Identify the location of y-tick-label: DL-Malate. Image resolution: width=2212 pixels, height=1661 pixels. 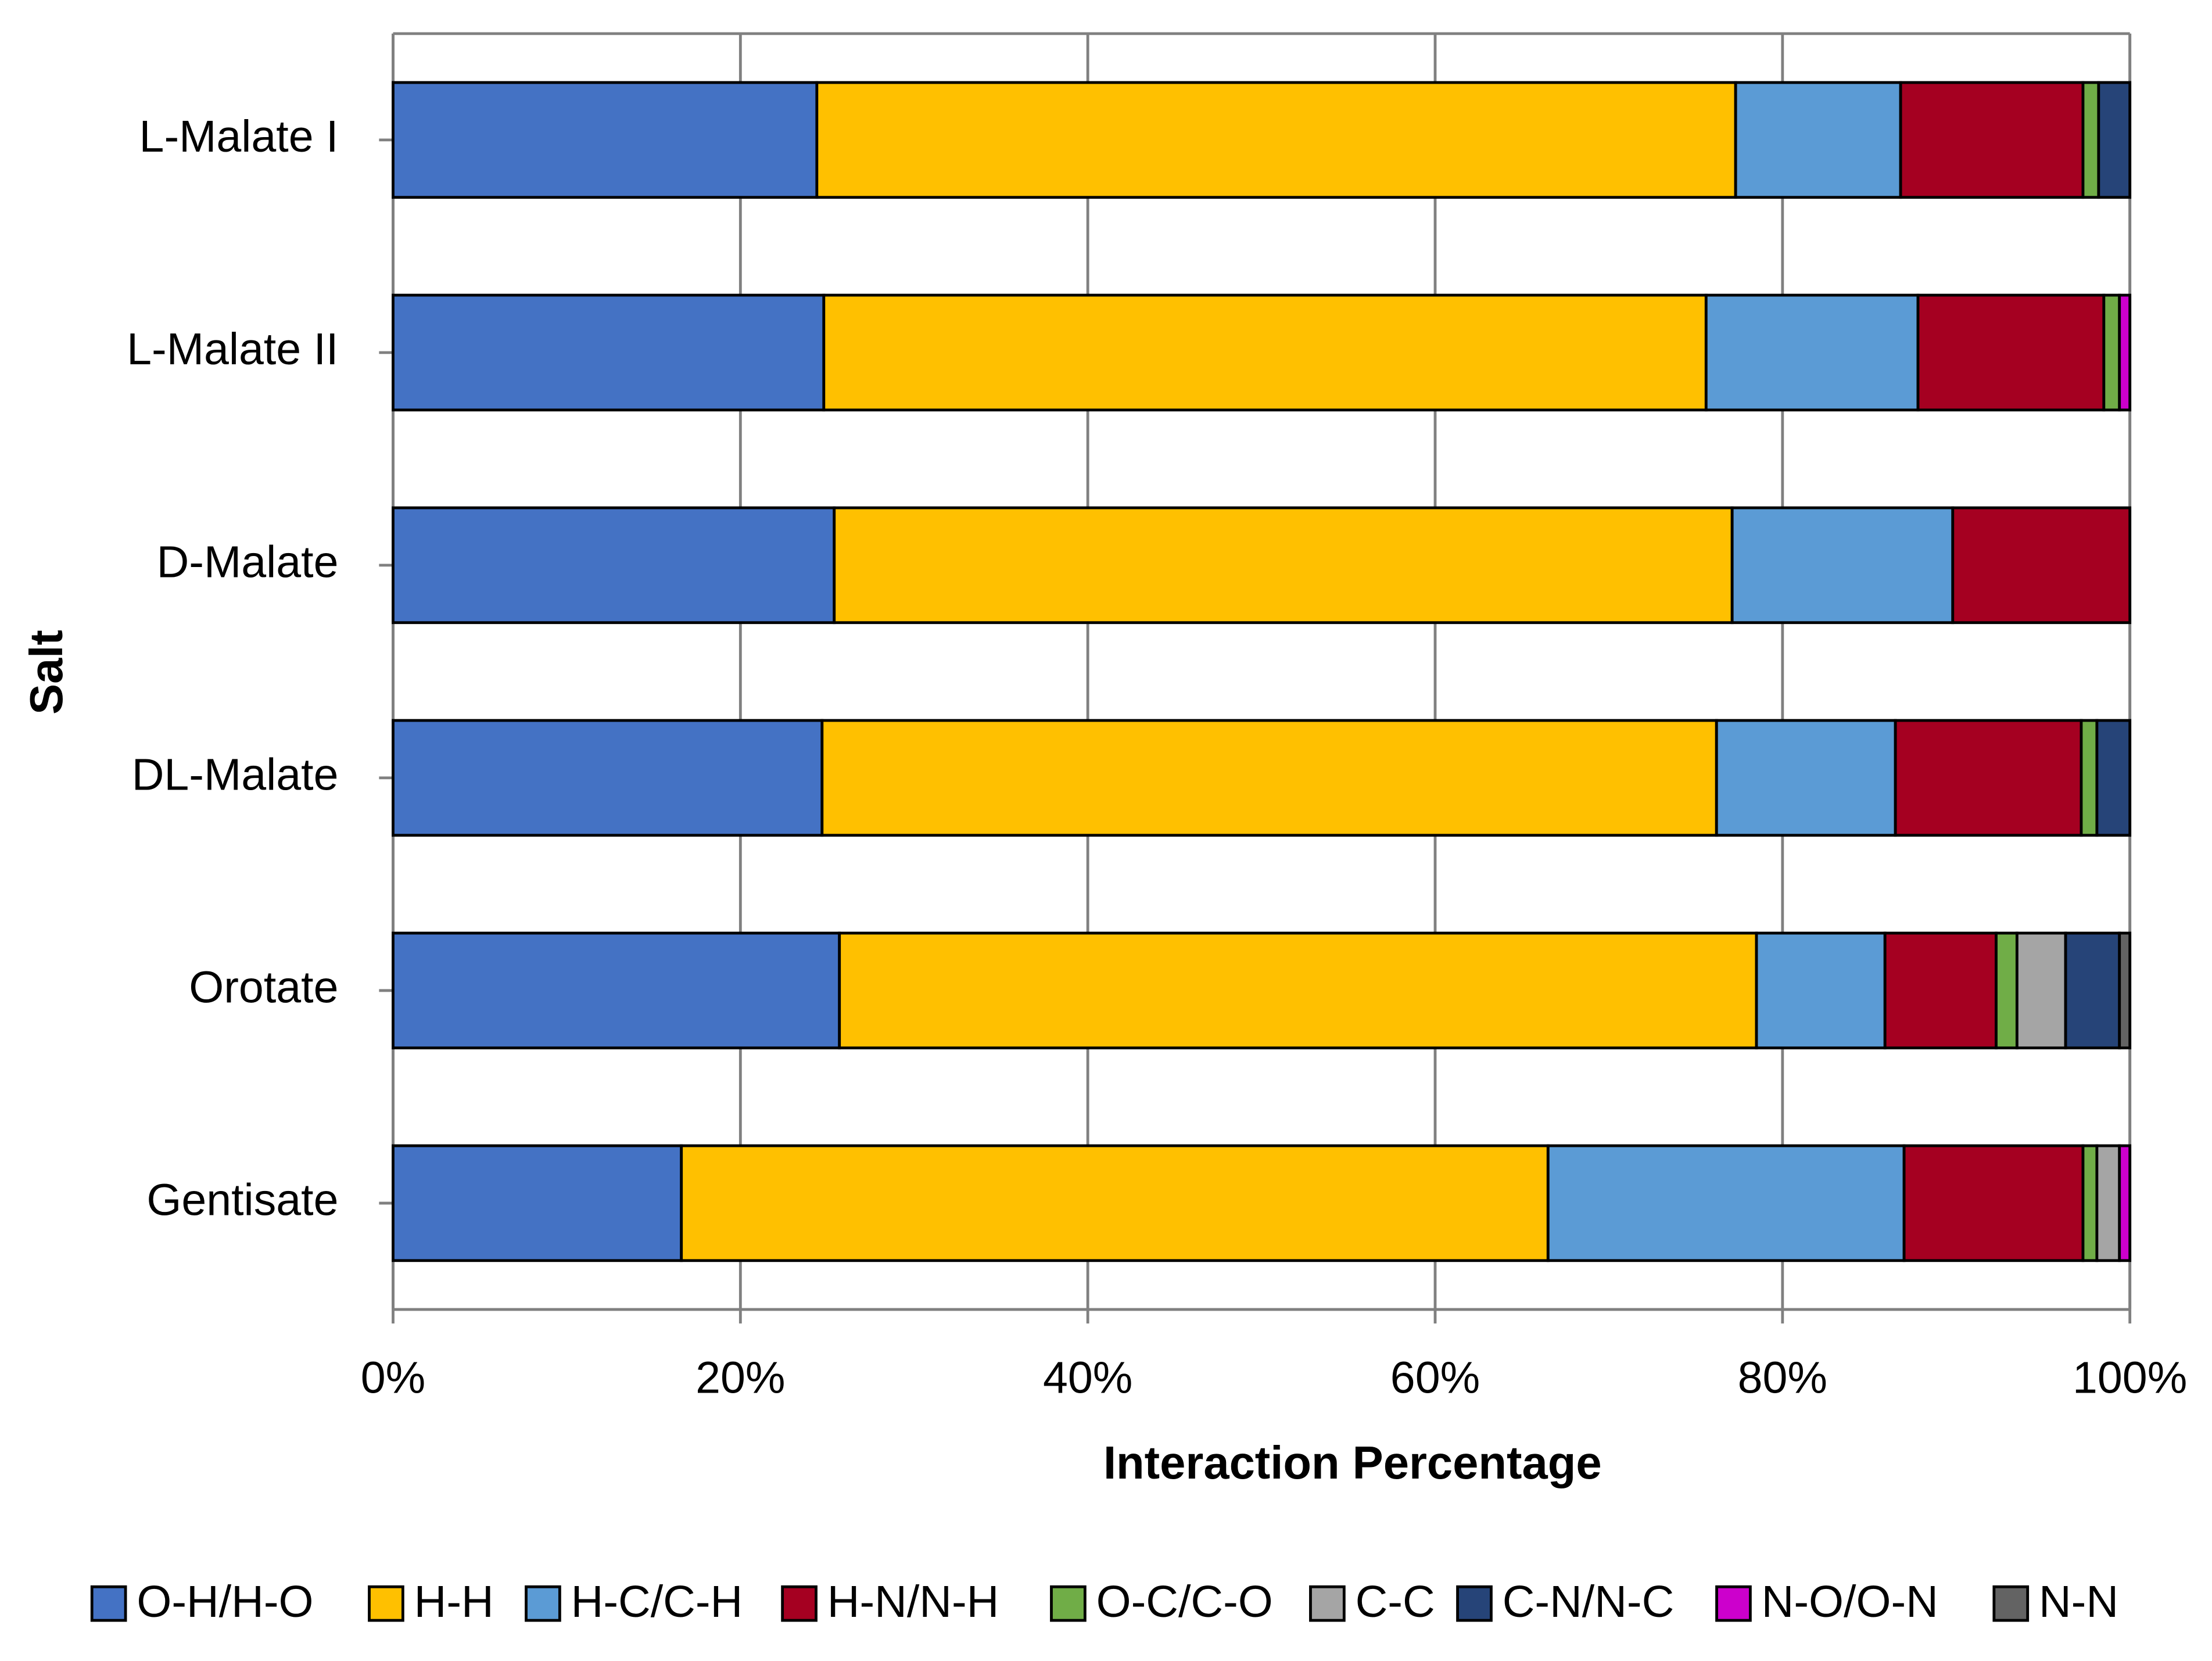
(235, 774).